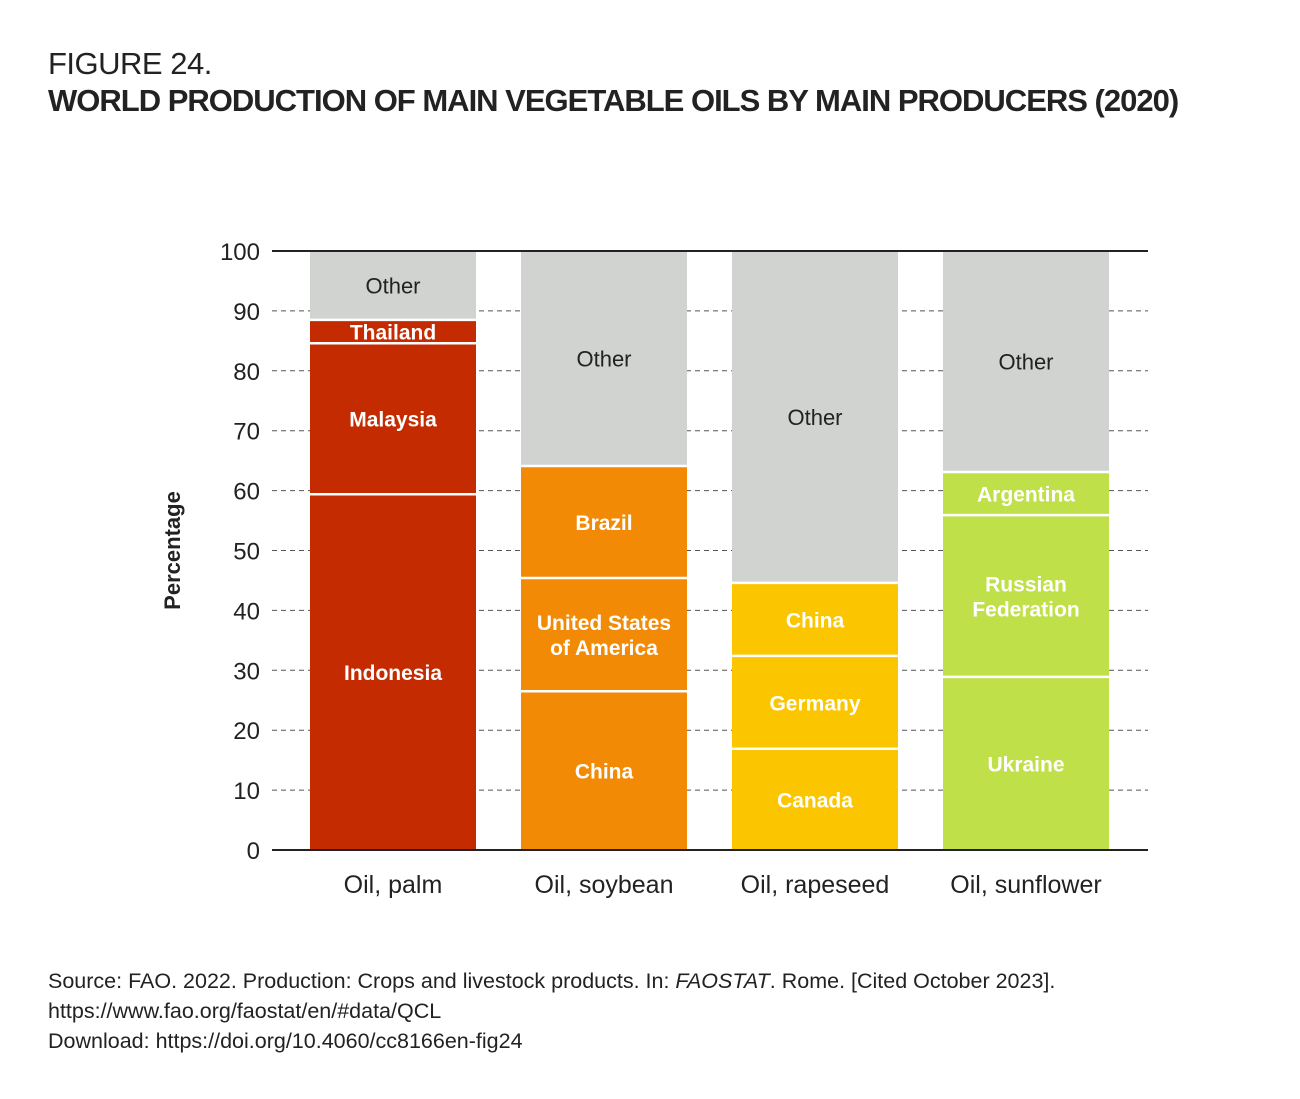 The height and width of the screenshot is (1099, 1300). Describe the element at coordinates (1026, 585) in the screenshot. I see `segment-label: Russian` at that location.